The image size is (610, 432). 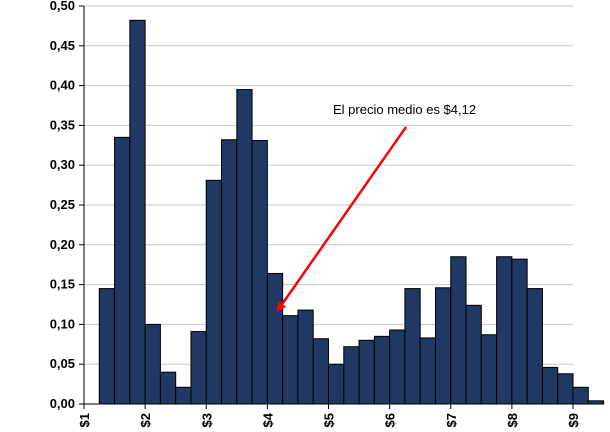 I want to click on x-tick-label: $3, so click(x=206, y=420).